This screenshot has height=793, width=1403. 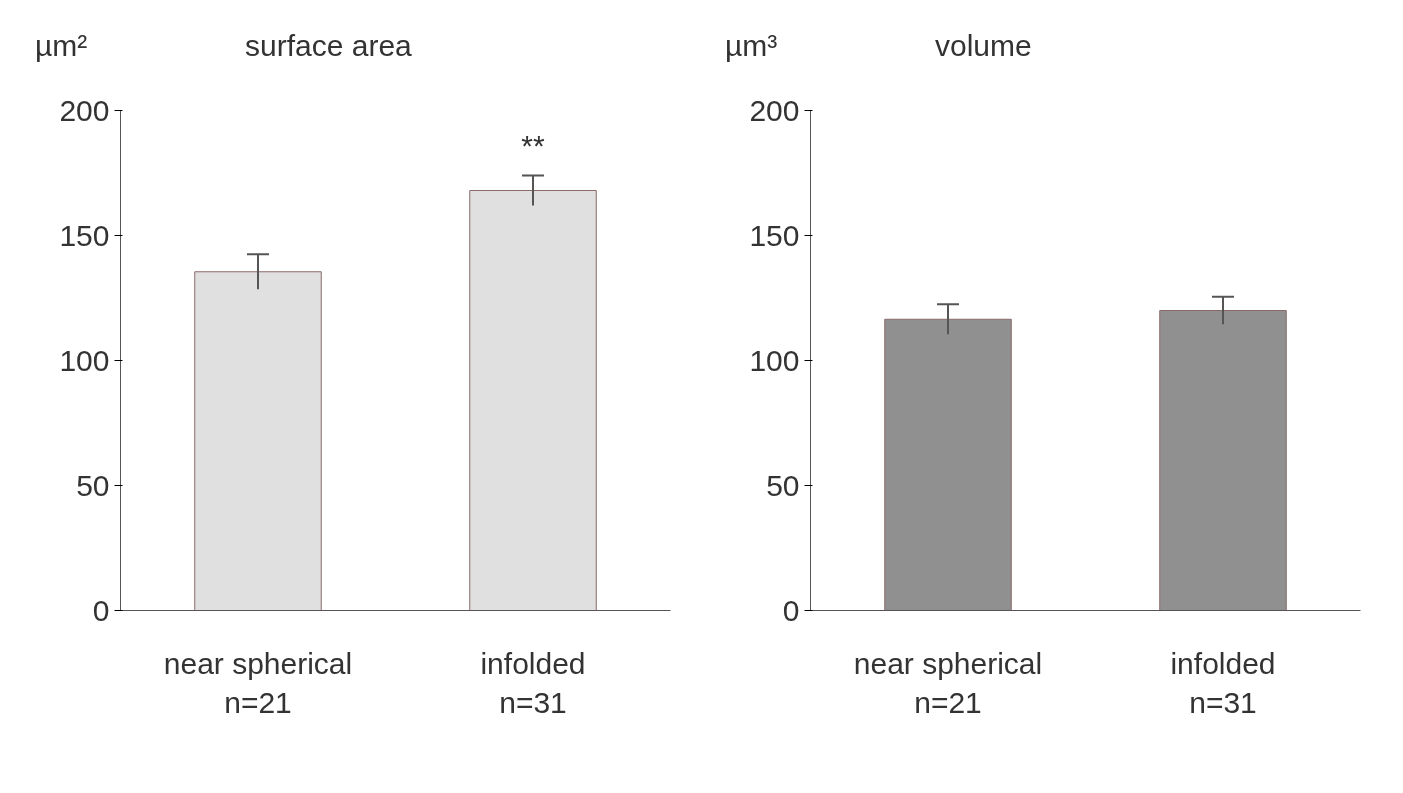 What do you see at coordinates (751, 46) in the screenshot?
I see `y-axis-title: µm³` at bounding box center [751, 46].